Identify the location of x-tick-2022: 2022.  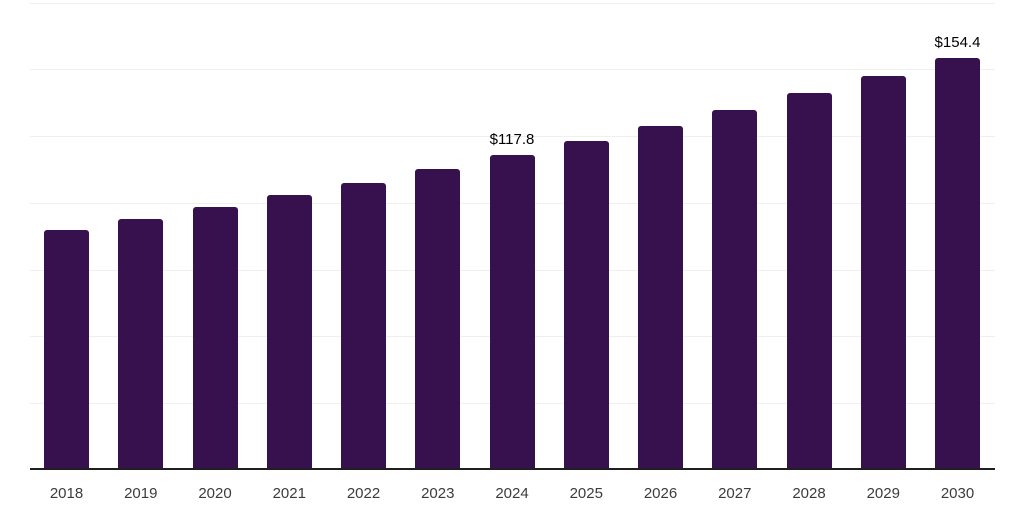
(363, 493).